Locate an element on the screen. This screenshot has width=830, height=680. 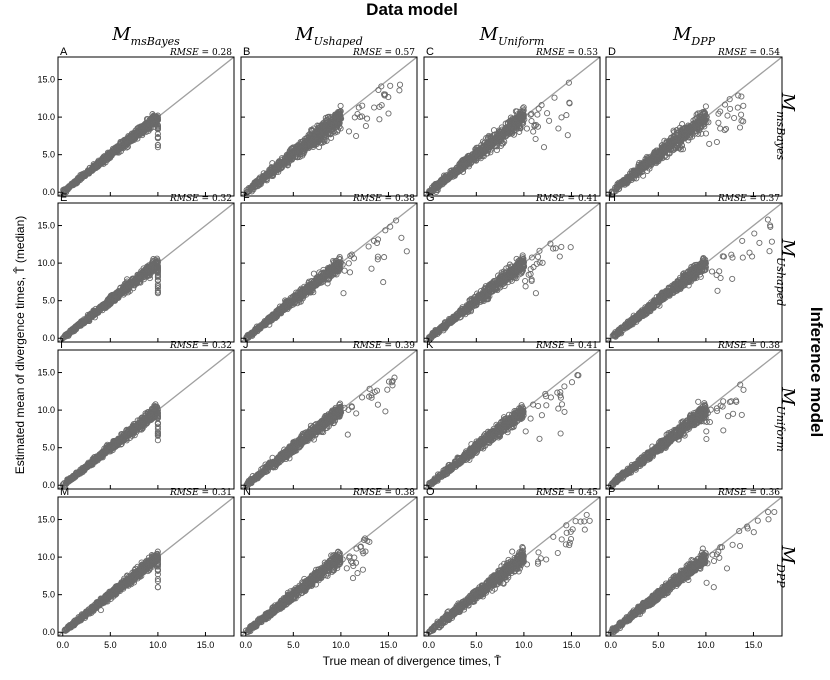
panel-letter: F is located at coordinates (246, 198).